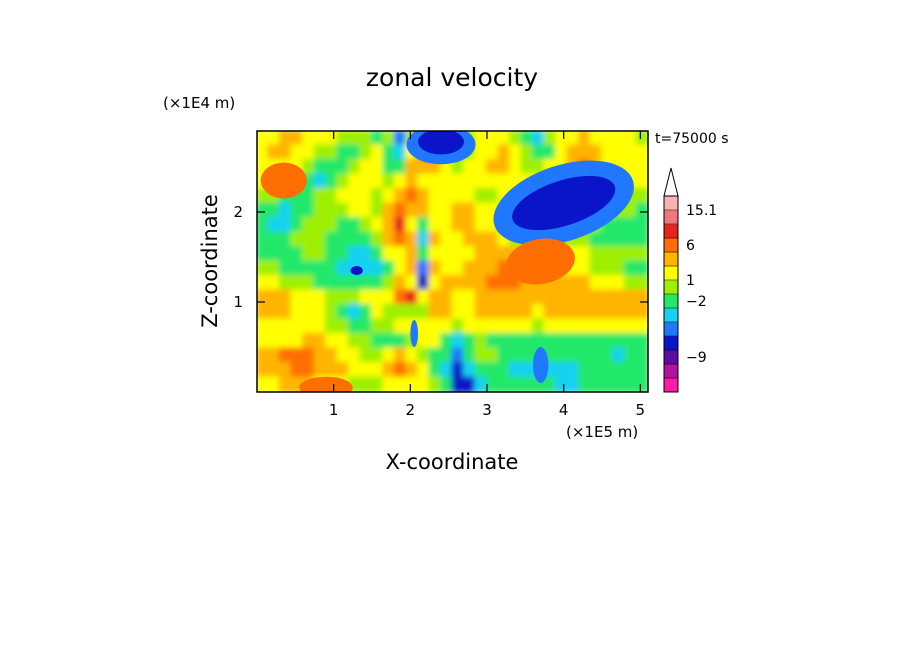  I want to click on colorbar: 15.1 6 1 −2 −9, so click(690, 280).